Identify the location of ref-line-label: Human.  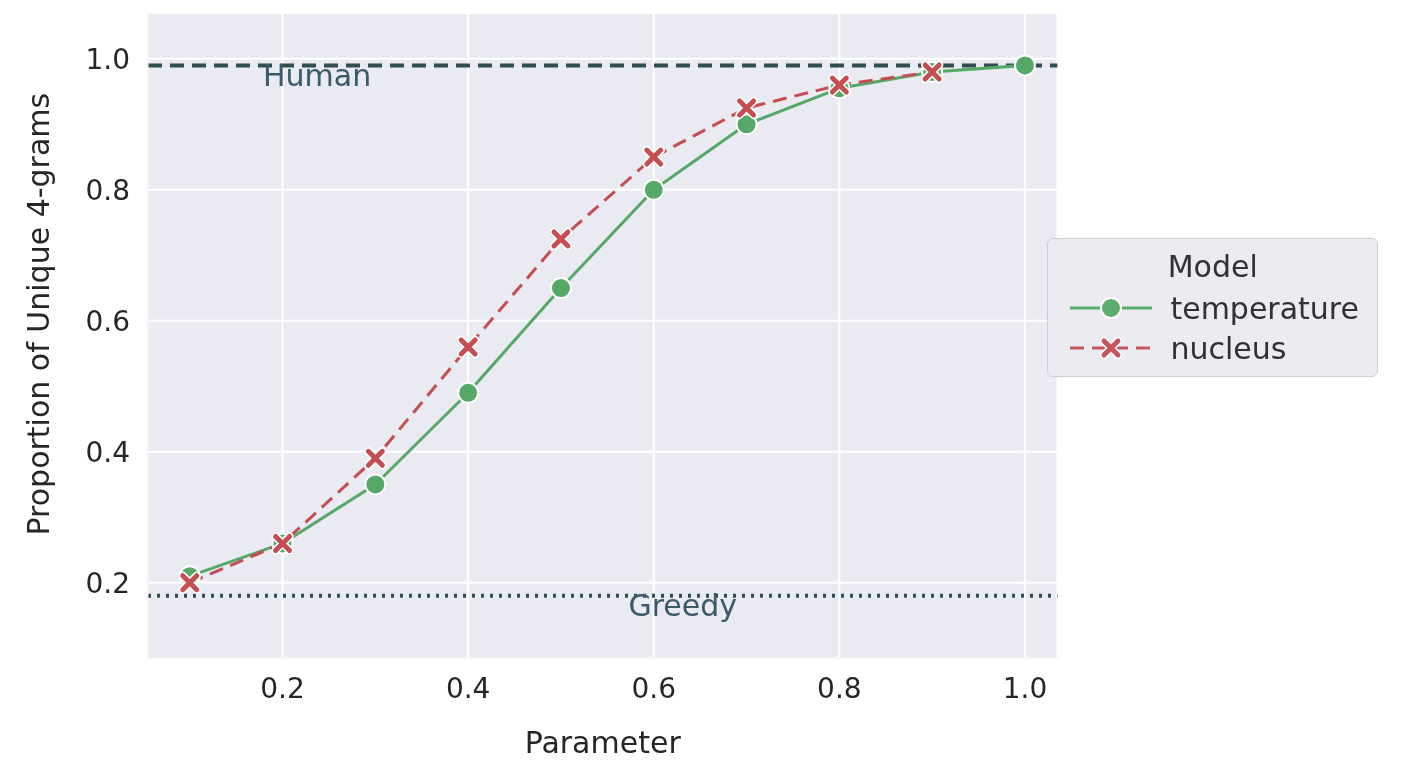
(317, 75).